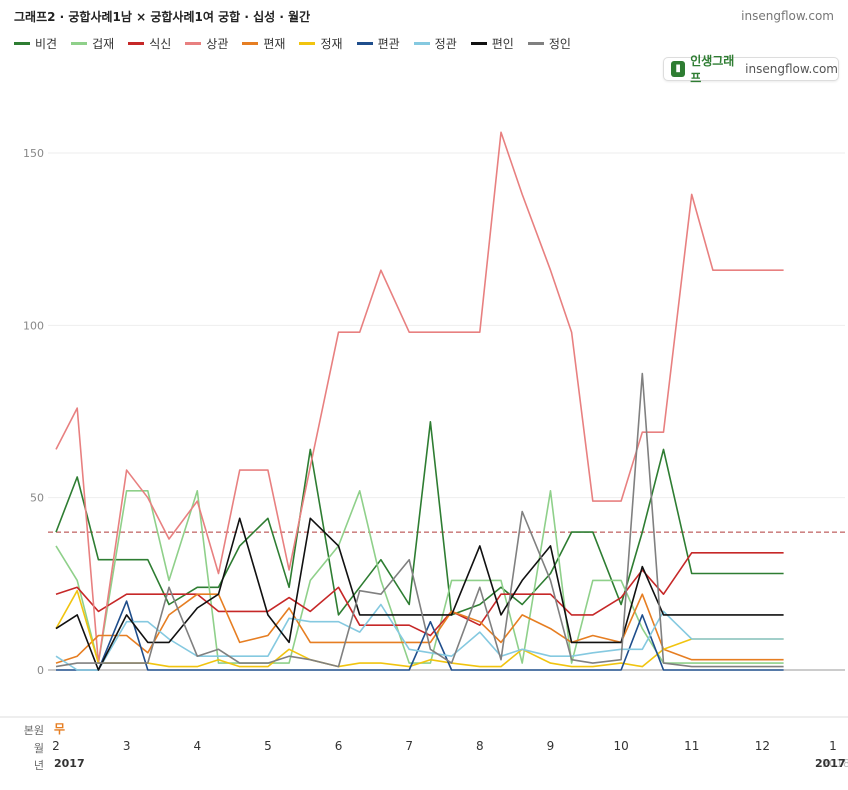 The image size is (848, 790). I want to click on brand-badge: ▮ 인생그래프 insengflow.com, so click(751, 69).